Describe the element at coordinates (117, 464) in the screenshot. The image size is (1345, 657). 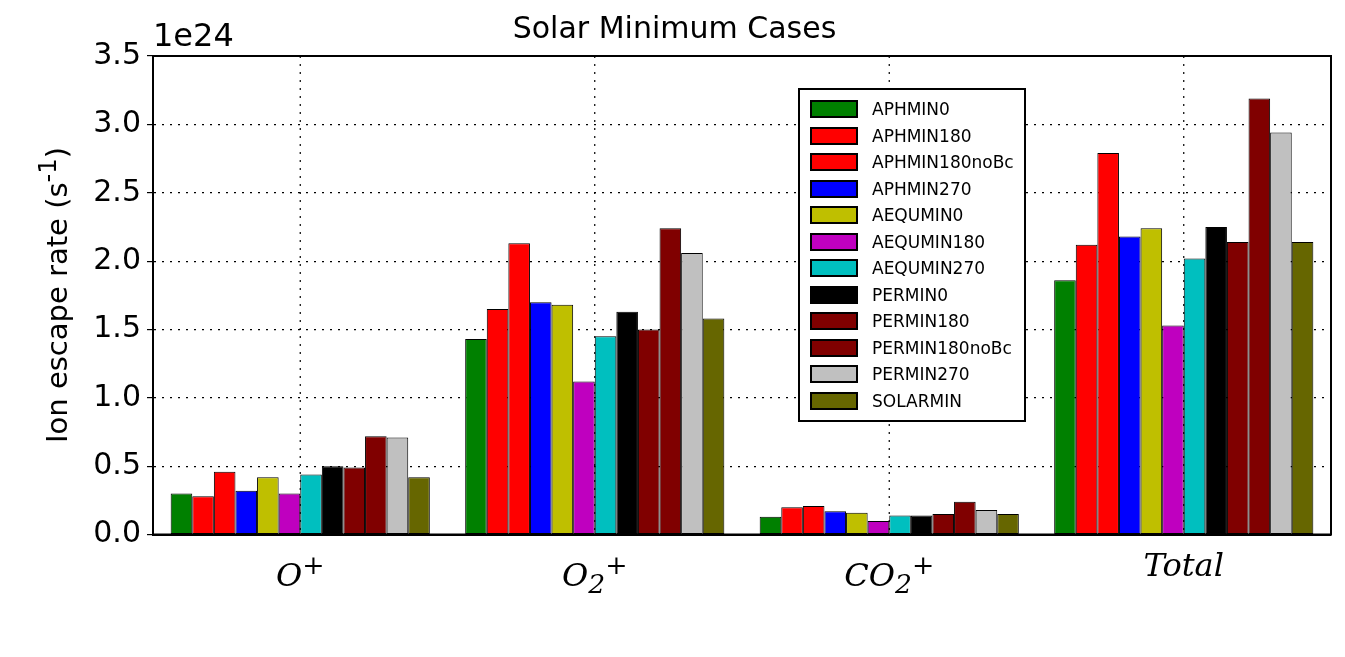
I see `y-tick-label: 0.5` at that location.